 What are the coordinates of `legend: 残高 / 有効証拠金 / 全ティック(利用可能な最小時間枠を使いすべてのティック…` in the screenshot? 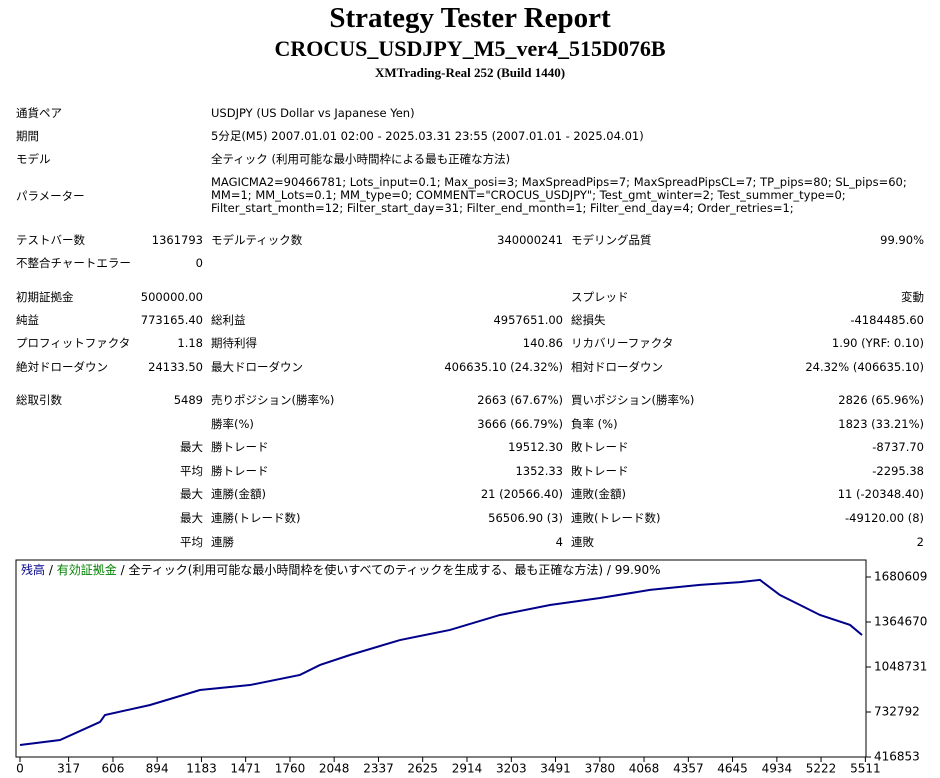 It's located at (341, 569).